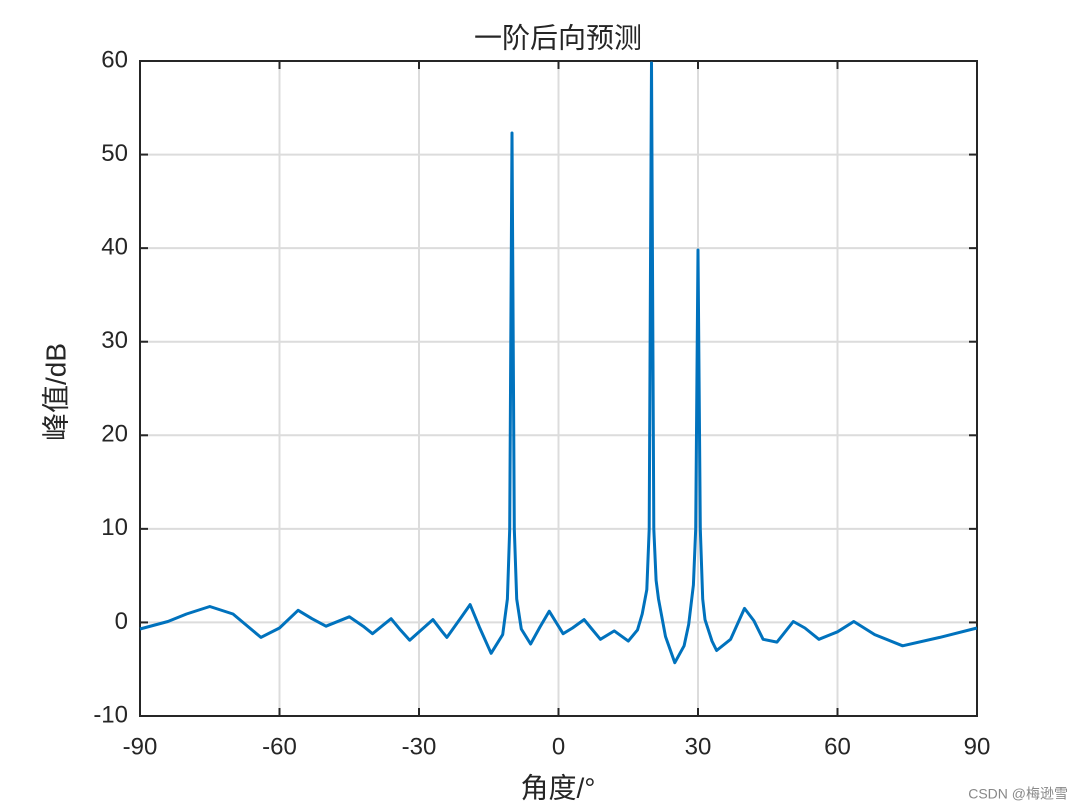 Image resolution: width=1080 pixels, height=810 pixels. What do you see at coordinates (279, 746) in the screenshot?
I see `x-tick-label: -60` at bounding box center [279, 746].